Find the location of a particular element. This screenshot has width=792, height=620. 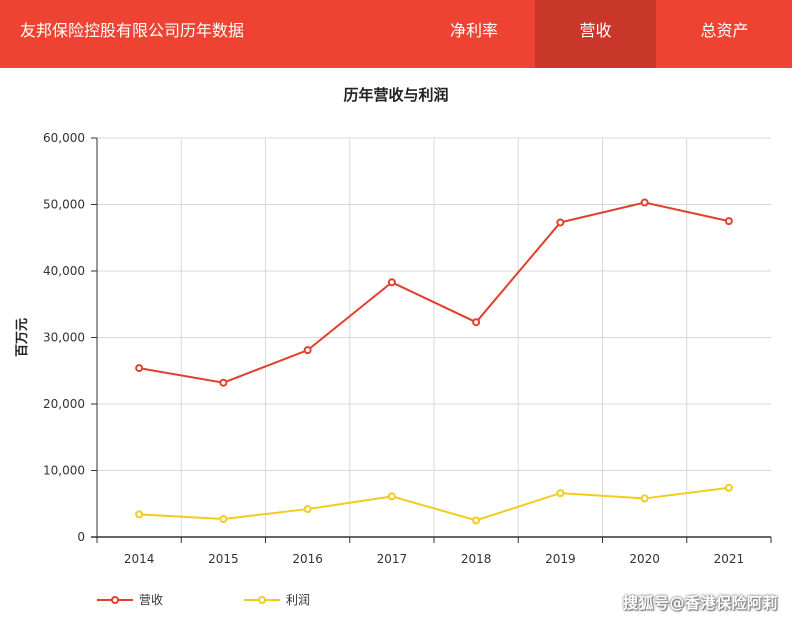

y-tick-label: 0 is located at coordinates (81, 537).